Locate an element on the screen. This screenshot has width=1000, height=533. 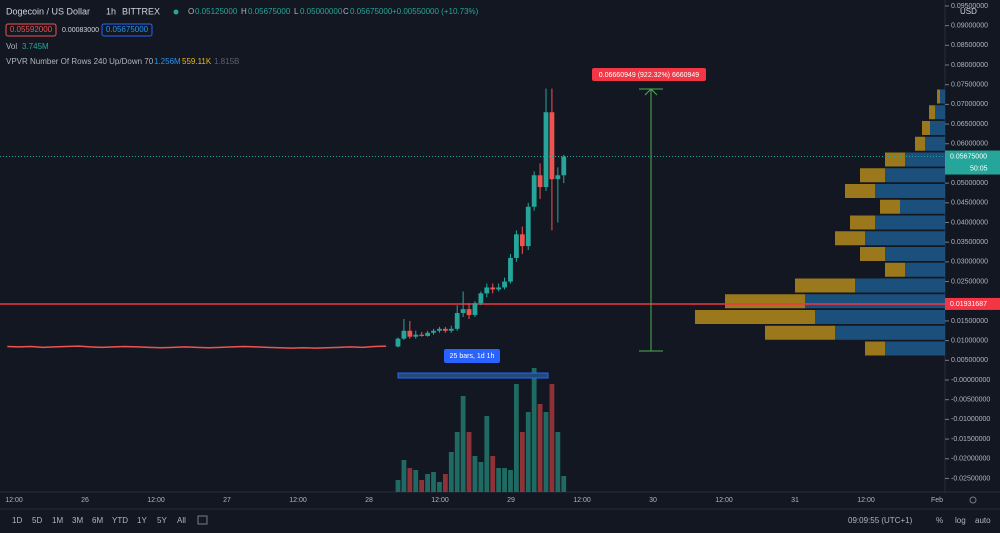
vol-label: Vol is located at coordinates (11, 46).